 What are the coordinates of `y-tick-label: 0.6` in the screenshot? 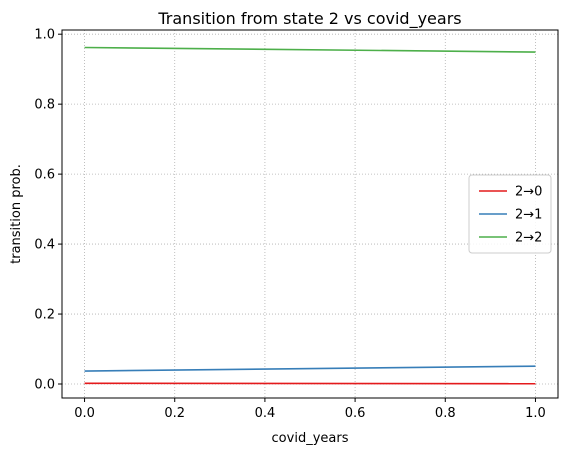 It's located at (44, 175).